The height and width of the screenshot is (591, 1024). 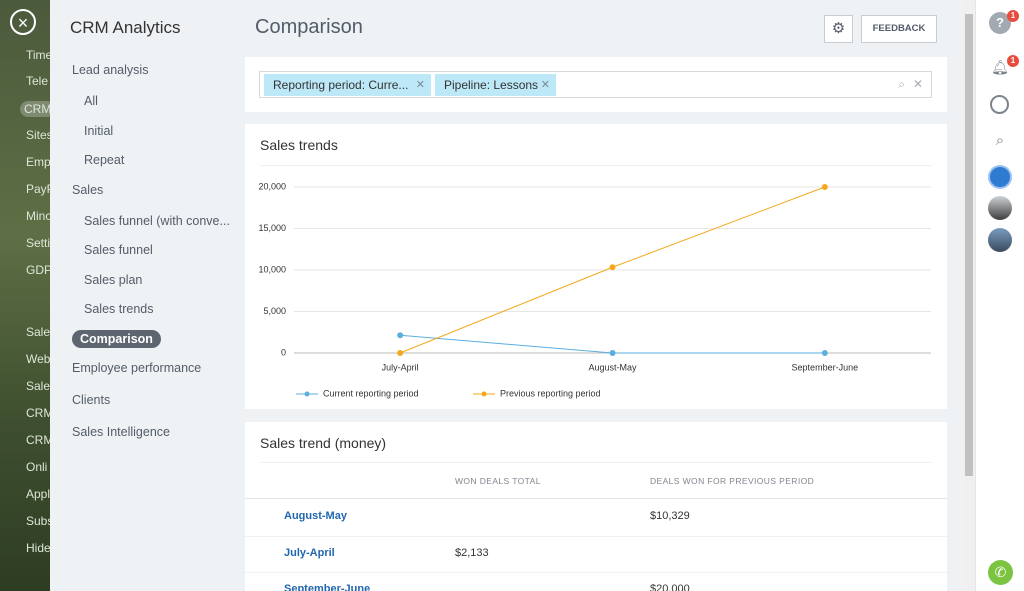 I want to click on background-menu-item: Subs, so click(x=40, y=521).